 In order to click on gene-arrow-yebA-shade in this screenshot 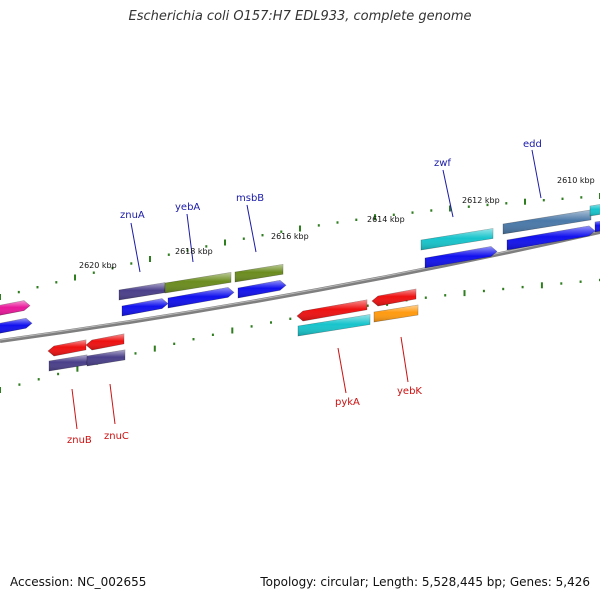, I will do `click(201, 297)`.